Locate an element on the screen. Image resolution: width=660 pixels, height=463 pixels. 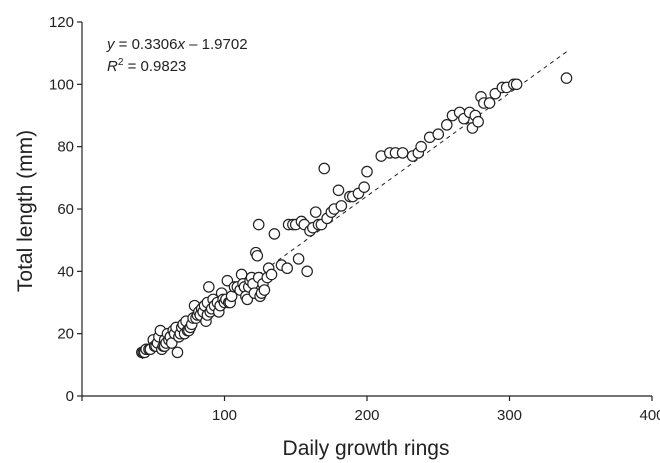
y-tick-label: 0 is located at coordinates (70, 396).